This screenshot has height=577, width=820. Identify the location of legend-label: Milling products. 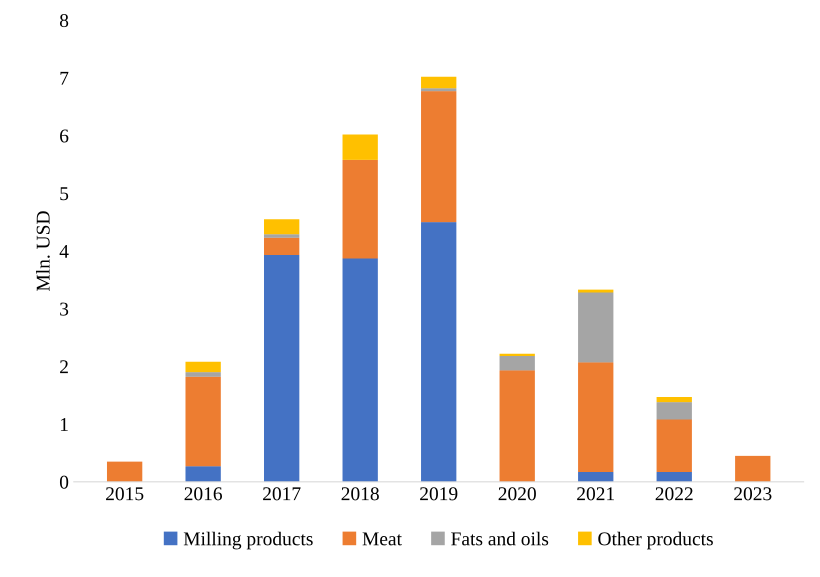
(248, 541).